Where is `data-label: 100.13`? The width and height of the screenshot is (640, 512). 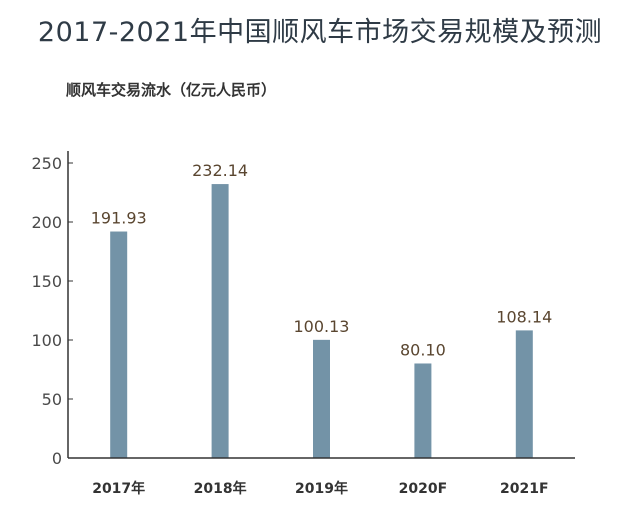
data-label: 100.13 is located at coordinates (322, 326).